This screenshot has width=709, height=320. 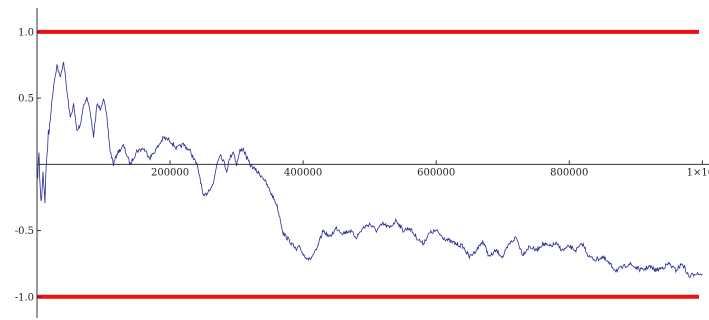 What do you see at coordinates (698, 172) in the screenshot?
I see `x-tick-label-4: 1×10⁶` at bounding box center [698, 172].